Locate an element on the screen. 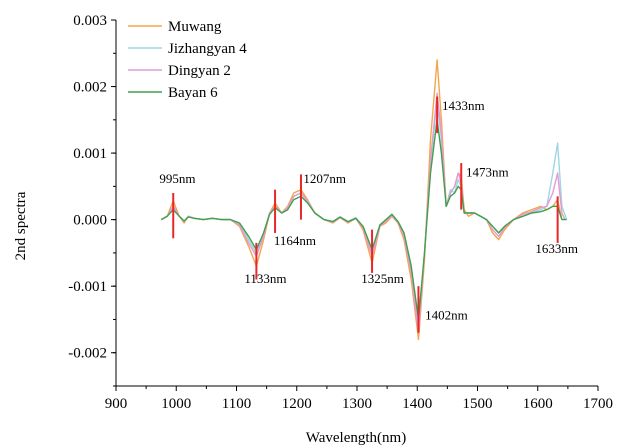 This screenshot has height=447, width=630. marker-label-1473nm: 1473nm is located at coordinates (487, 171).